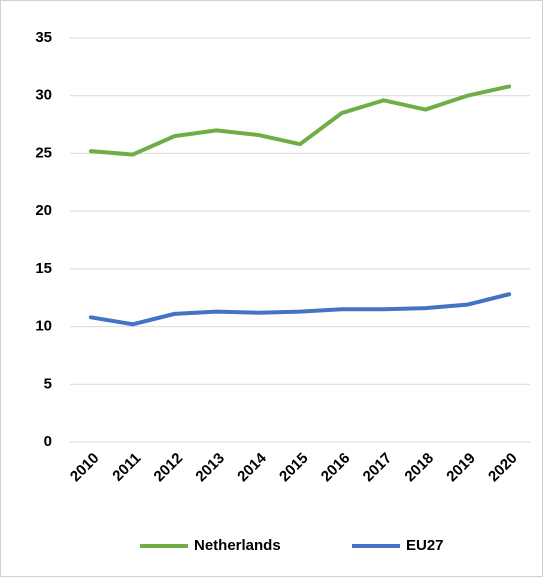 The height and width of the screenshot is (578, 544). I want to click on y-tick-label: 20, so click(43, 210).